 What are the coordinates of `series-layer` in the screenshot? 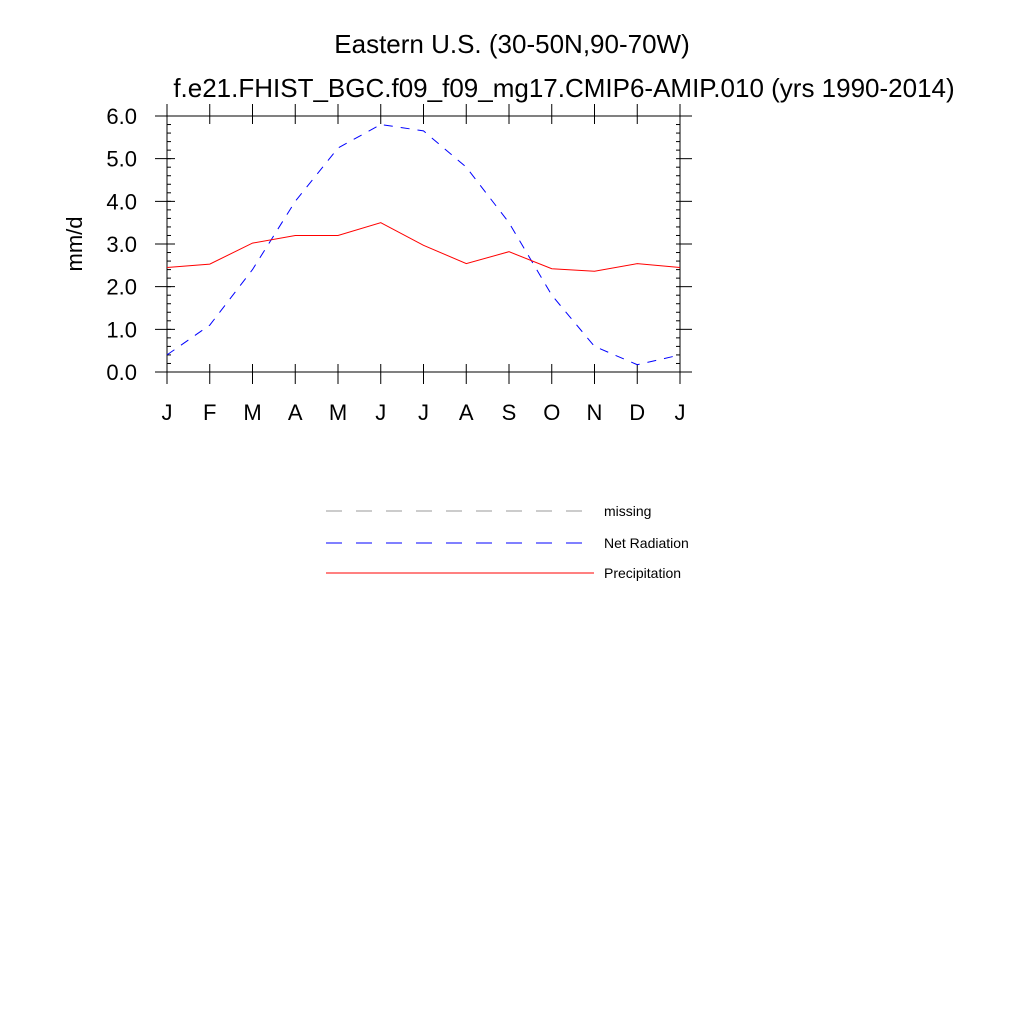 It's located at (423, 244).